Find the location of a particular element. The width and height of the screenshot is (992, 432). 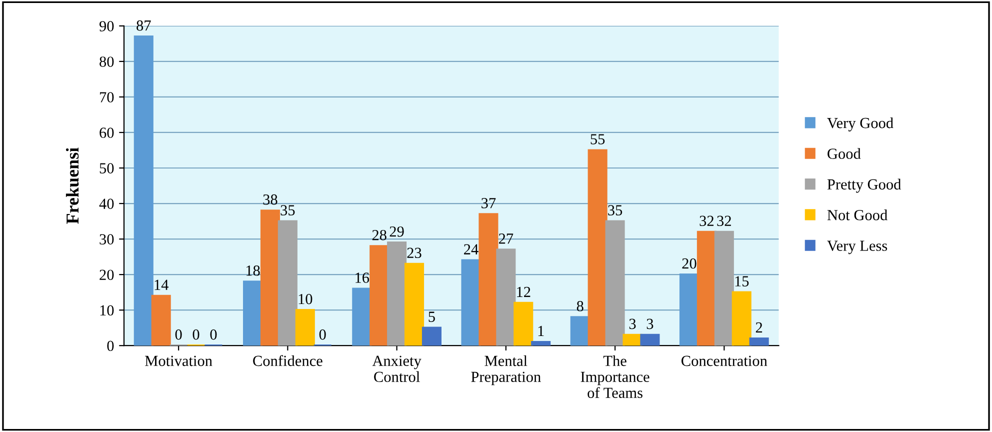

y-tick-label: 10 is located at coordinates (107, 310).